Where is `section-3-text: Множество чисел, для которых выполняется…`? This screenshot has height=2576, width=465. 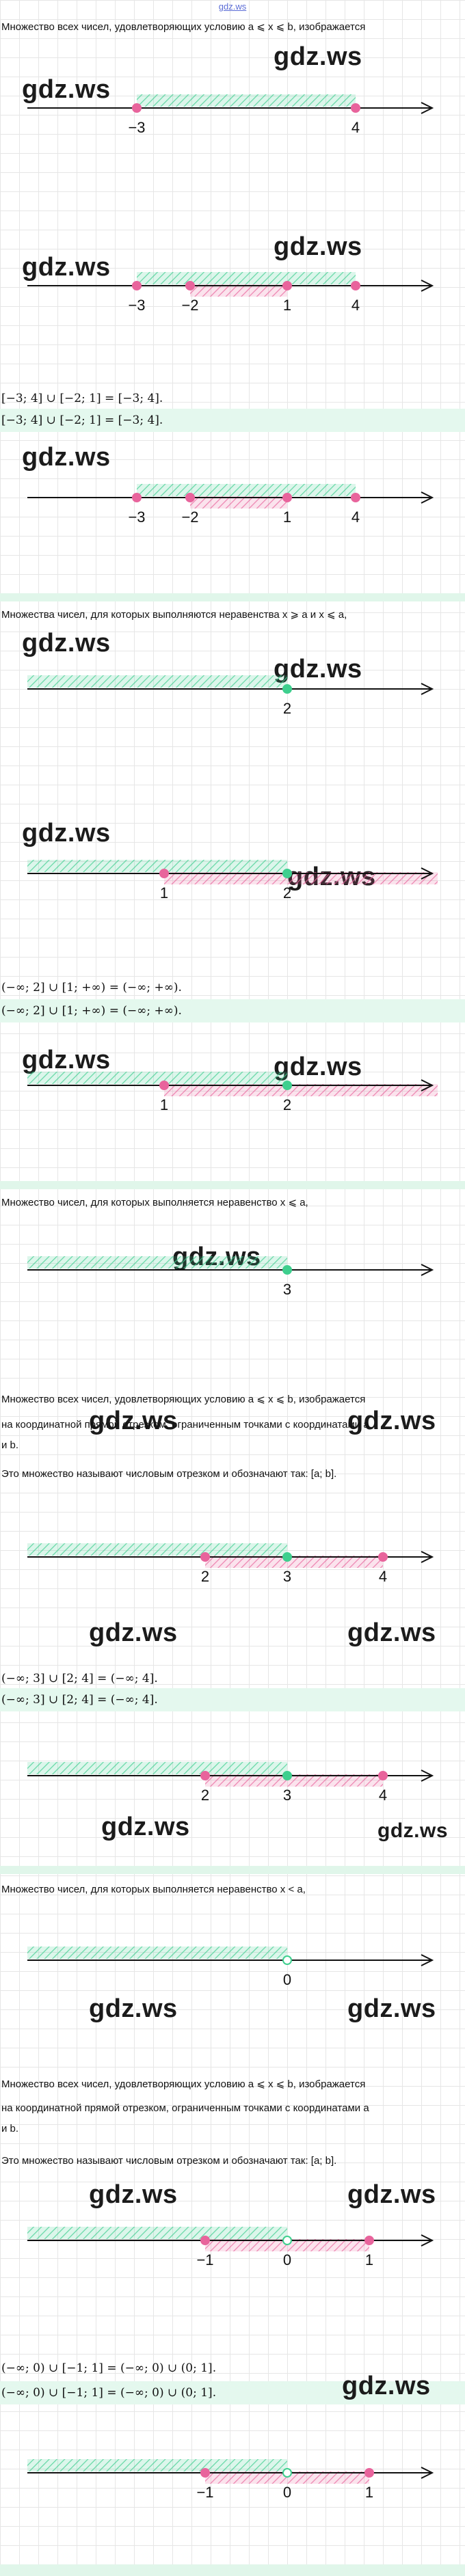 section-3-text: Множество чисел, для которых выполняется… is located at coordinates (154, 1203).